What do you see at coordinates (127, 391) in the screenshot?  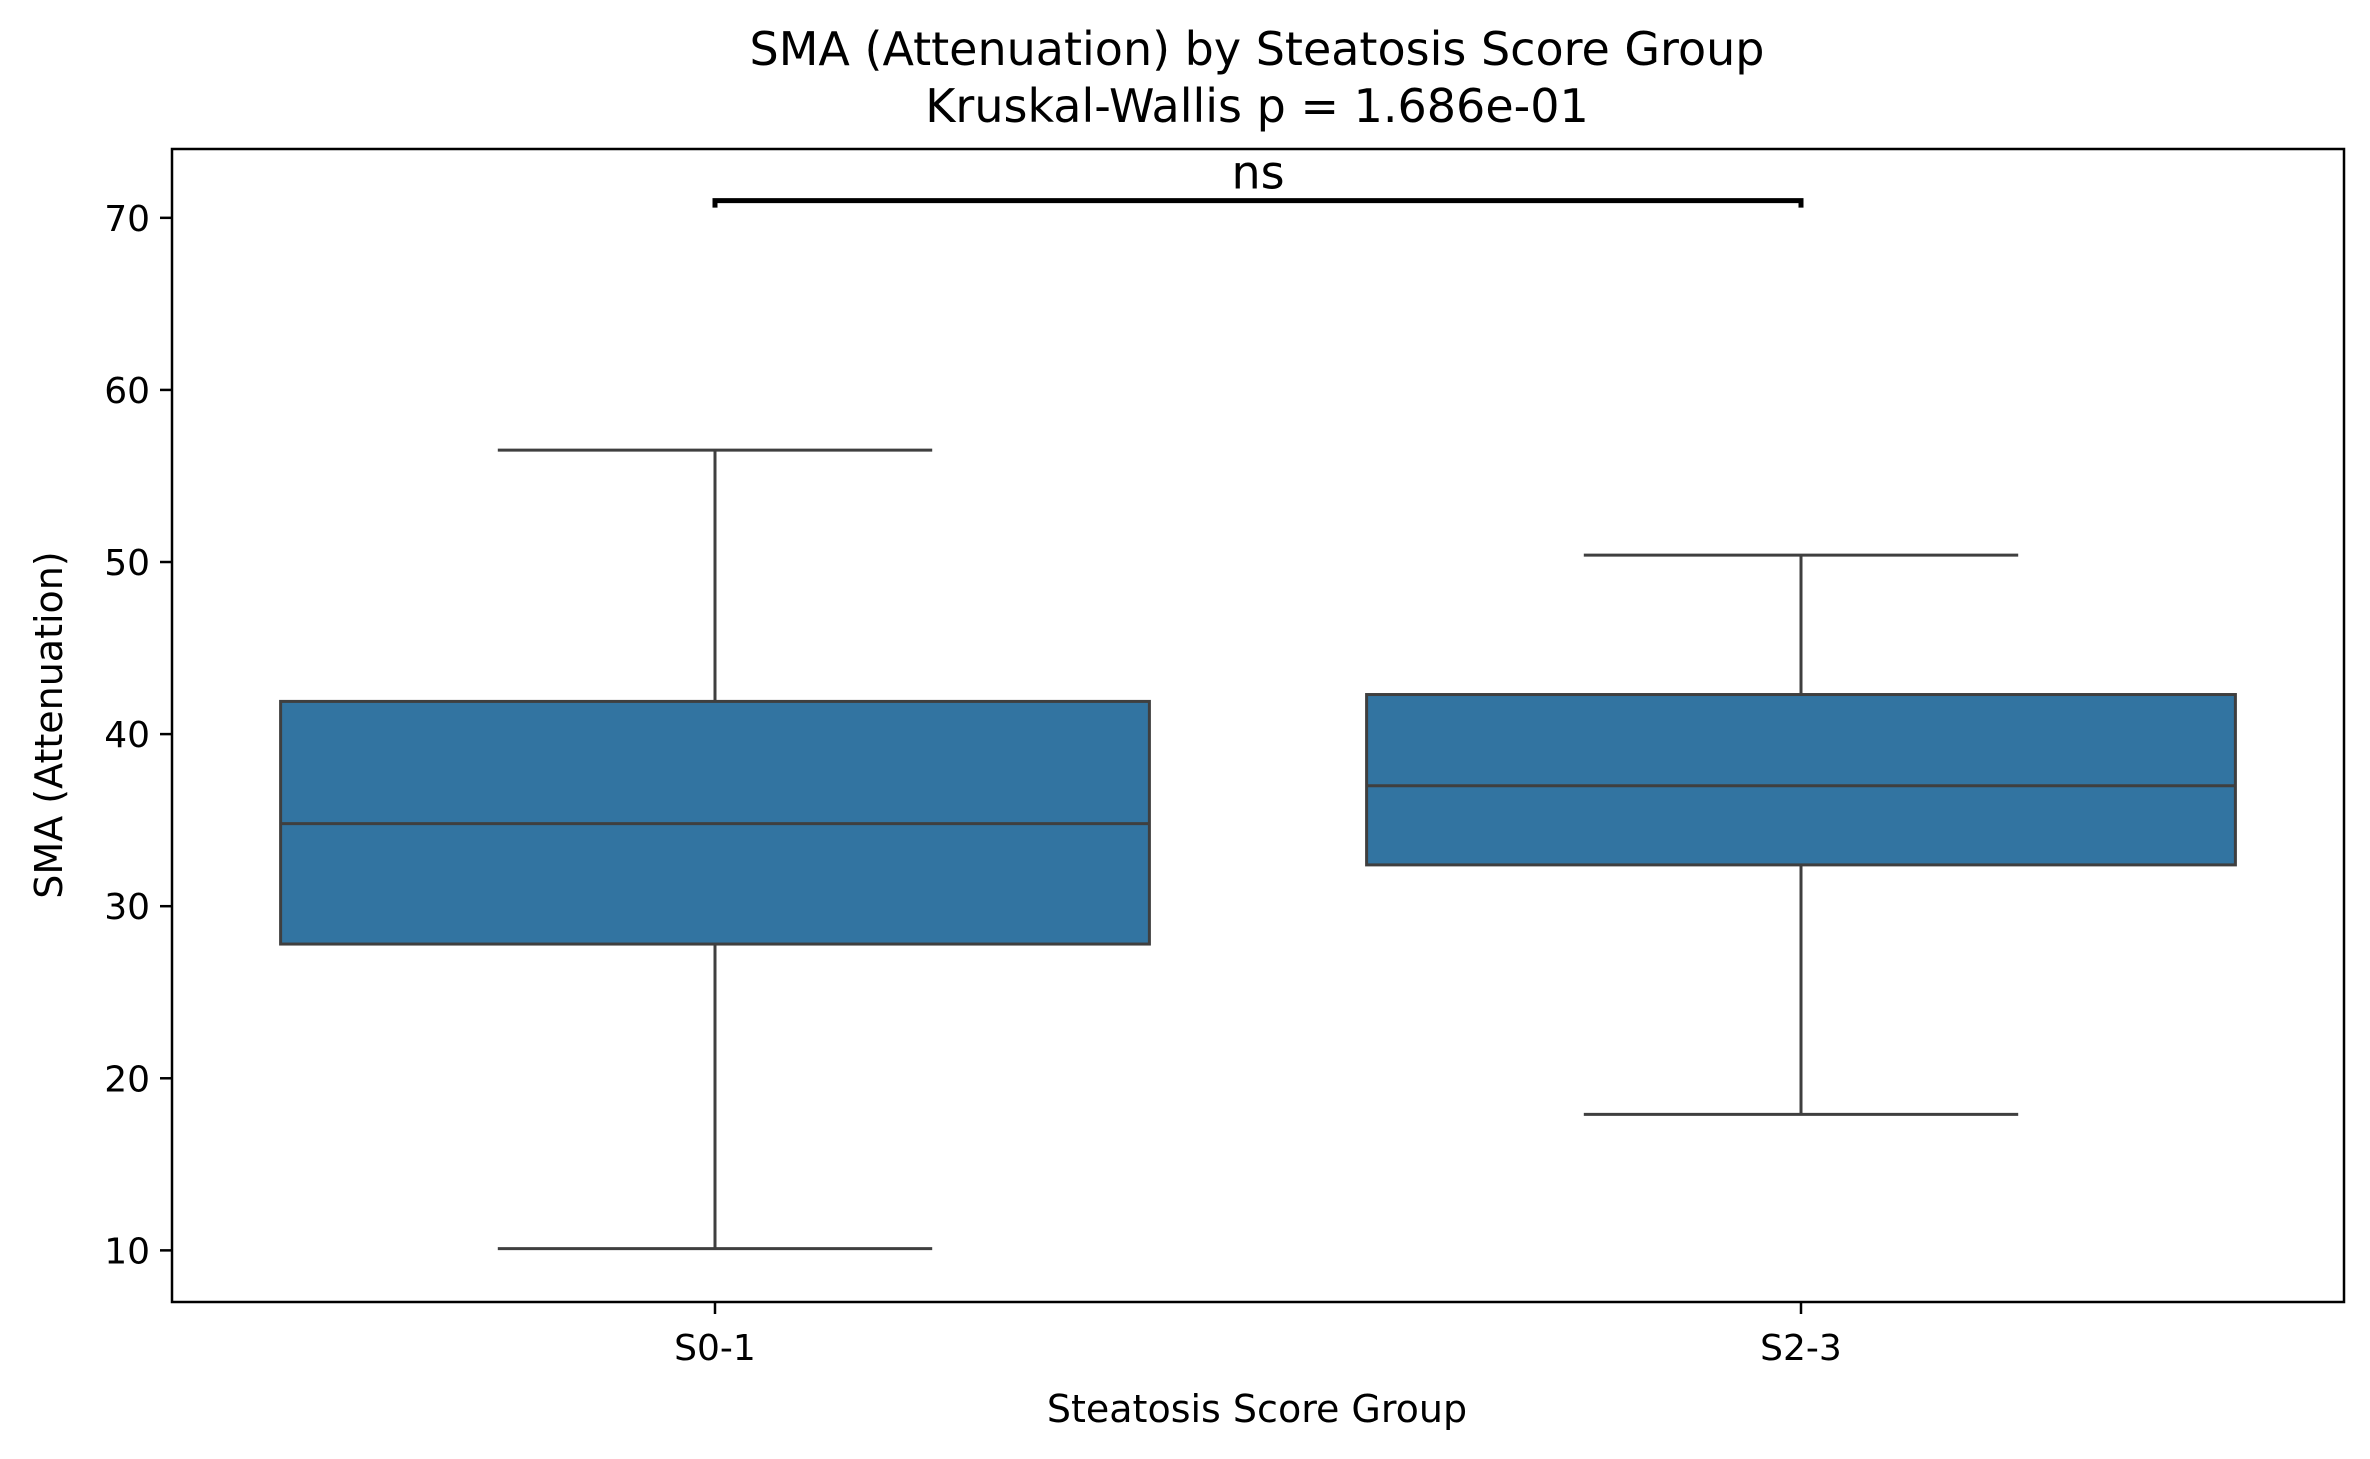 I see `y-tick-label: 60` at bounding box center [127, 391].